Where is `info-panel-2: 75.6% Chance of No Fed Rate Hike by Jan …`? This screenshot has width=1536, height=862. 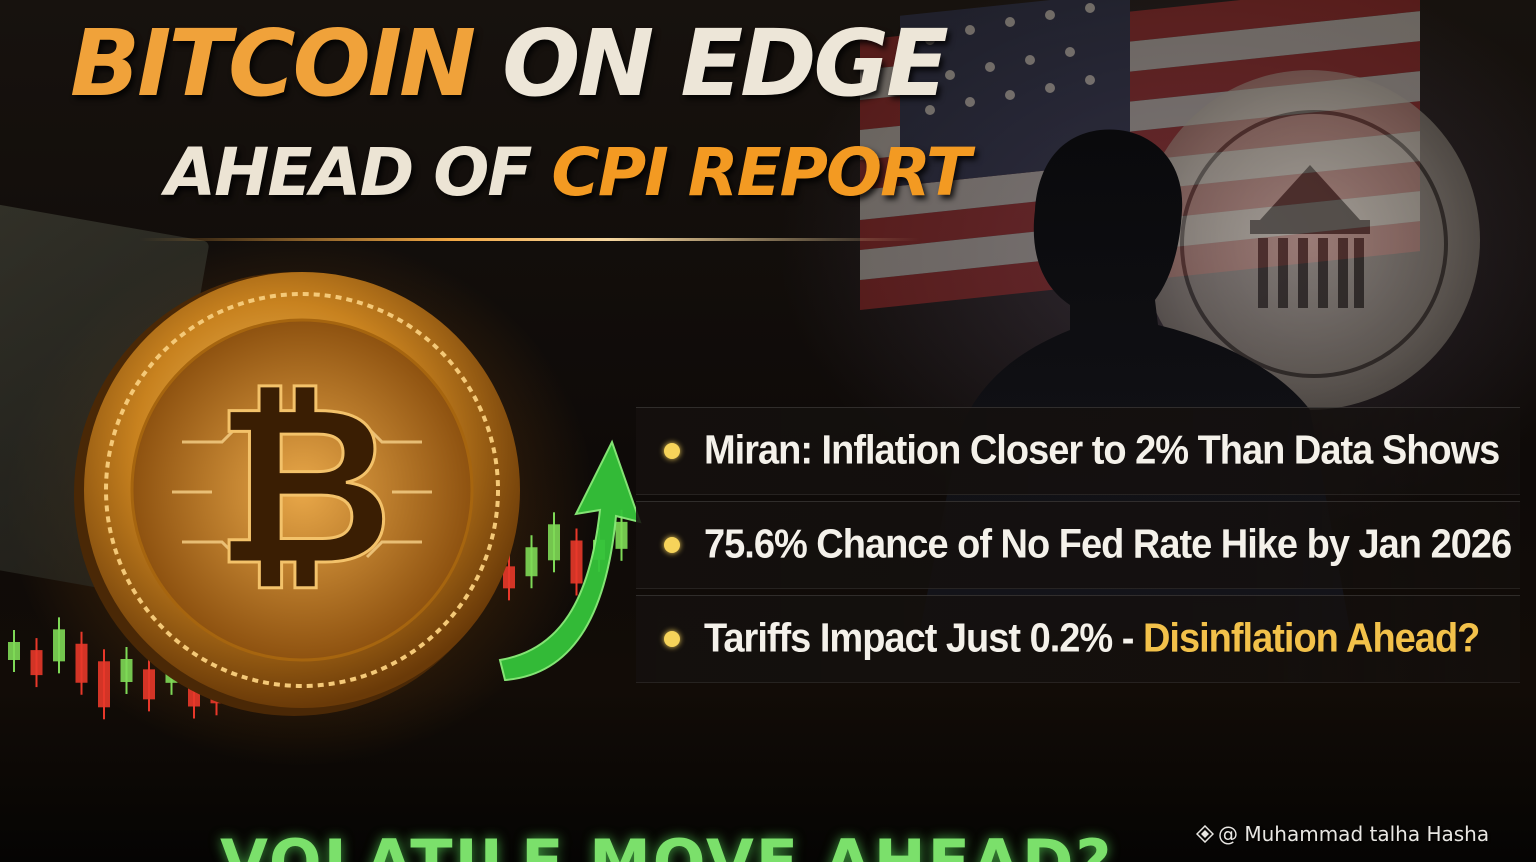 info-panel-2: 75.6% Chance of No Fed Rate Hike by Jan … is located at coordinates (1078, 545).